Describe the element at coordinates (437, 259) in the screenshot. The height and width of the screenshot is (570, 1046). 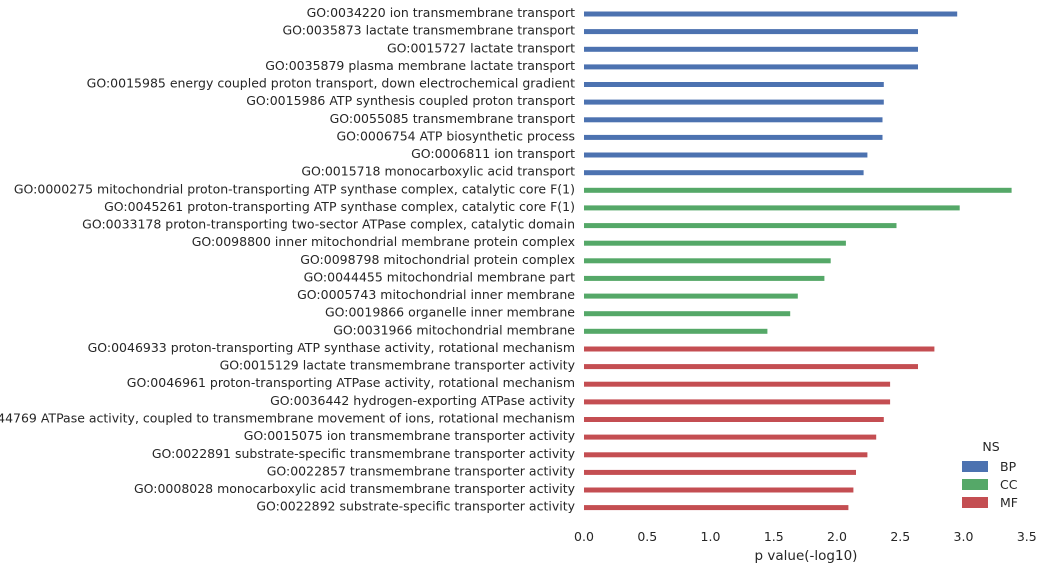
I see `category-label: GO:0098798 mitochondrial protein complex` at that location.